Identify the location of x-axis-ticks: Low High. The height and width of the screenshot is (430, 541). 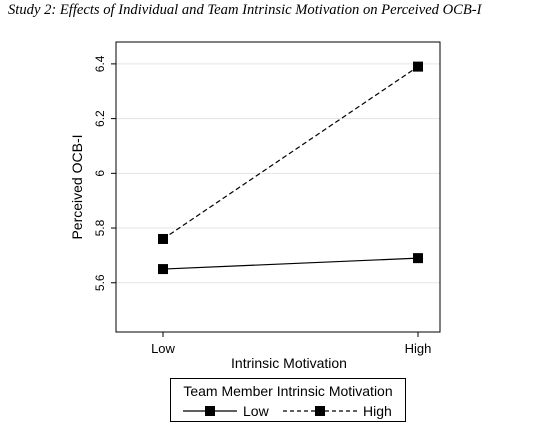
(291, 344).